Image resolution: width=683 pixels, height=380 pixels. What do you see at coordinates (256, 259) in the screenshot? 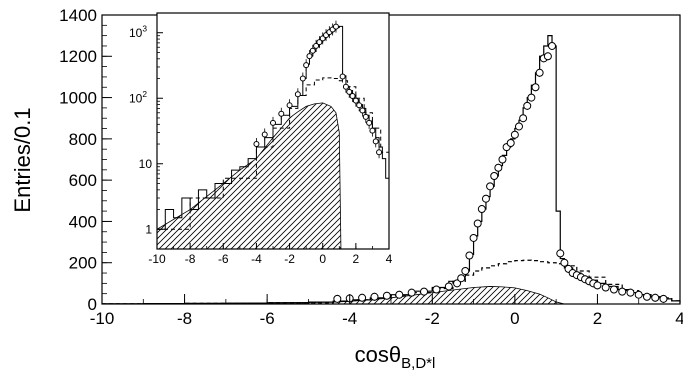
I see `inset-x-tick-label: -4` at bounding box center [256, 259].